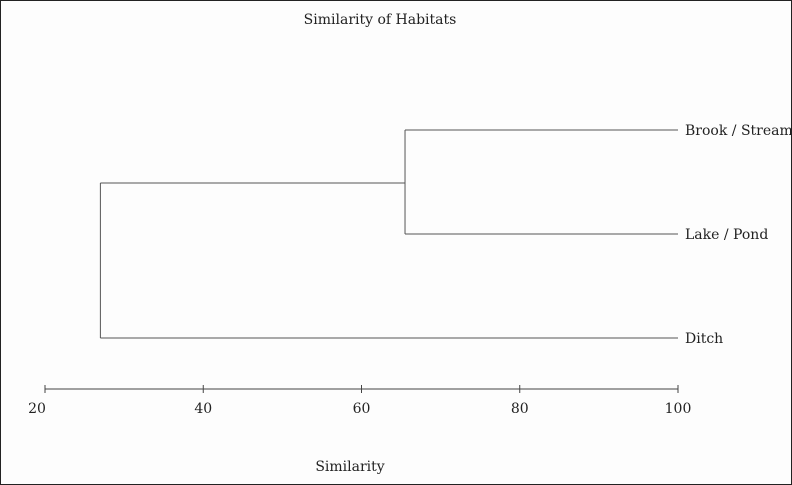  I want to click on chart-title: Similarity of Habitats, so click(380, 20).